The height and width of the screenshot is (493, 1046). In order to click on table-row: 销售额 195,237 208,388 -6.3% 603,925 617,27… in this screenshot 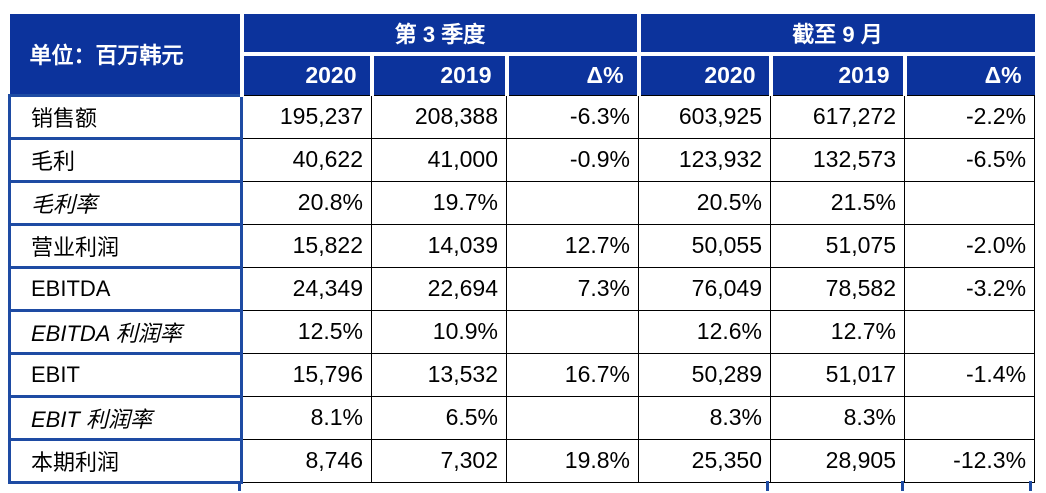, I will do `click(522, 116)`.